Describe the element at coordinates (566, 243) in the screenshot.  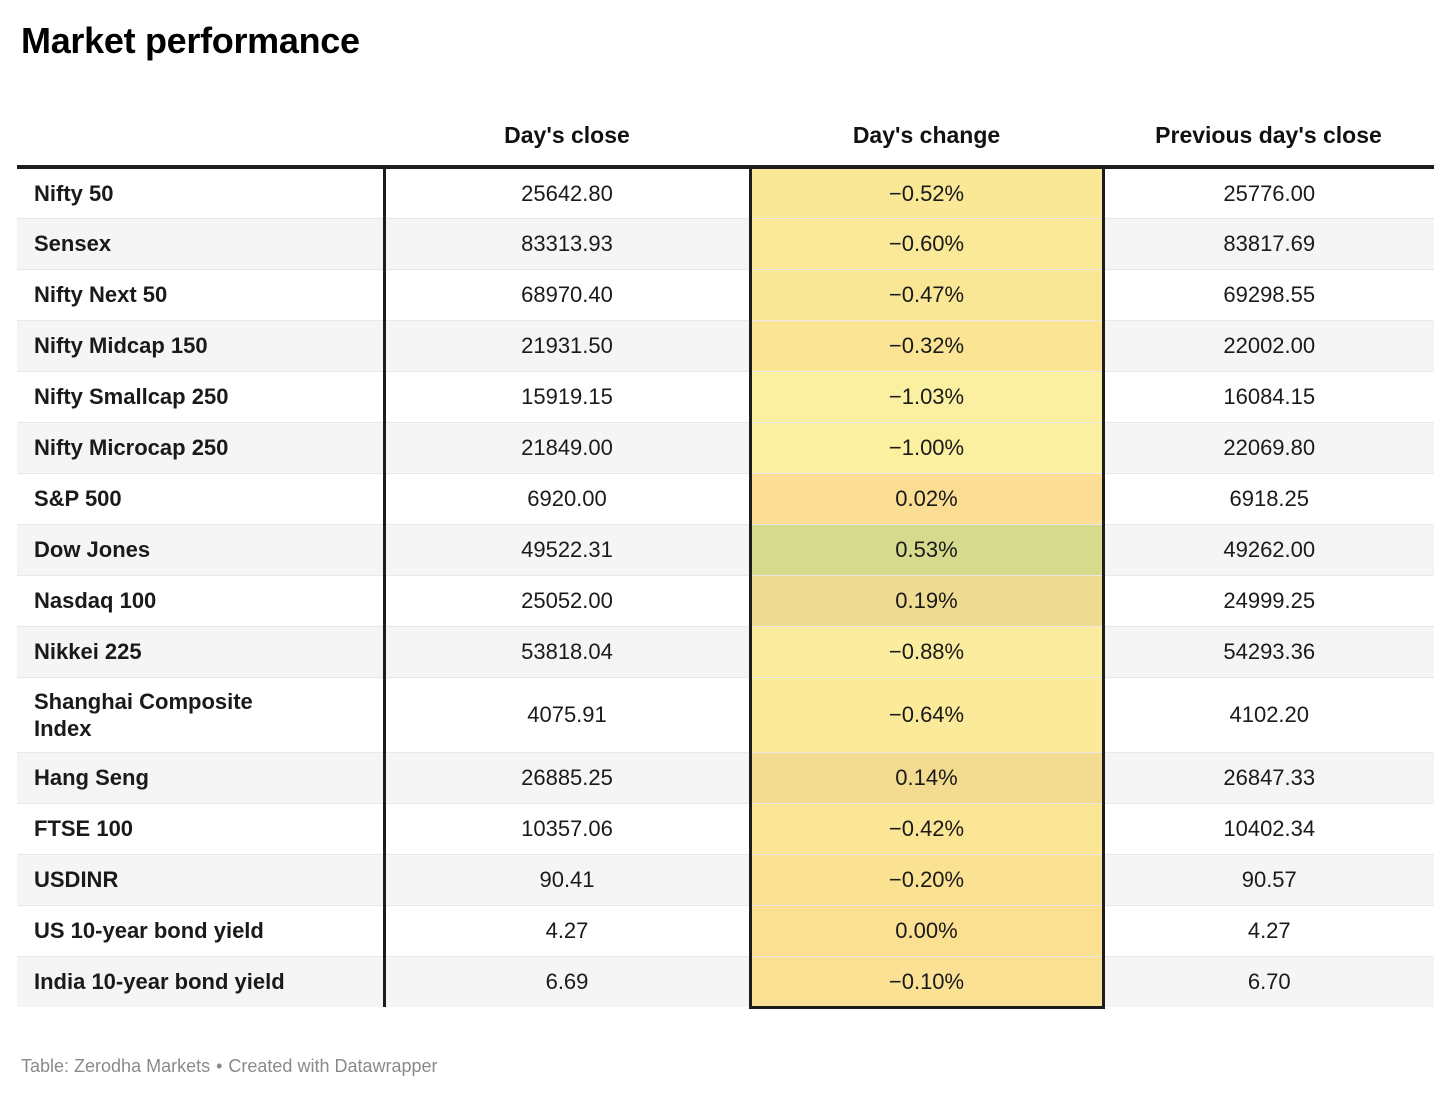
I see `days-close-value: 83313.93` at that location.